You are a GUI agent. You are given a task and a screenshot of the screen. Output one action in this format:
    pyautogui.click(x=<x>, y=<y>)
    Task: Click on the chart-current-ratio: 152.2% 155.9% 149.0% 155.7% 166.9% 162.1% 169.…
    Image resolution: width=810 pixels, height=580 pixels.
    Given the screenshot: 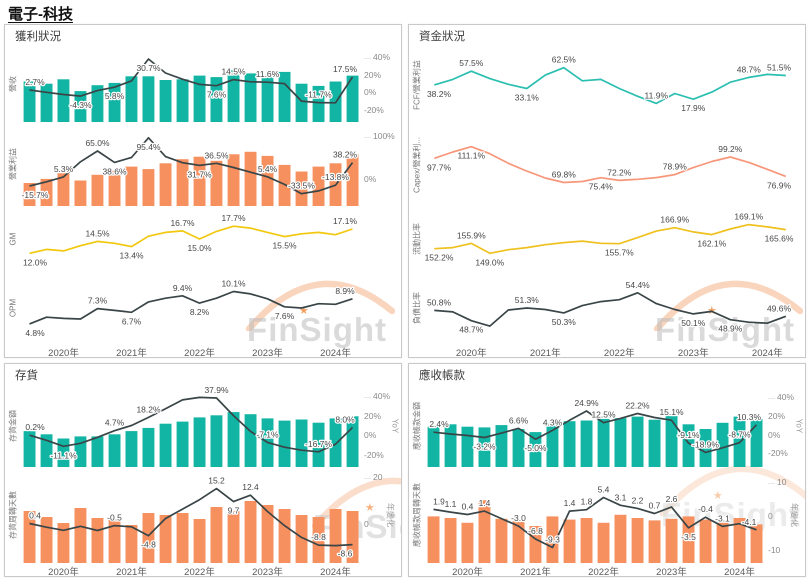 What is the action you would take?
    pyautogui.click(x=609, y=239)
    